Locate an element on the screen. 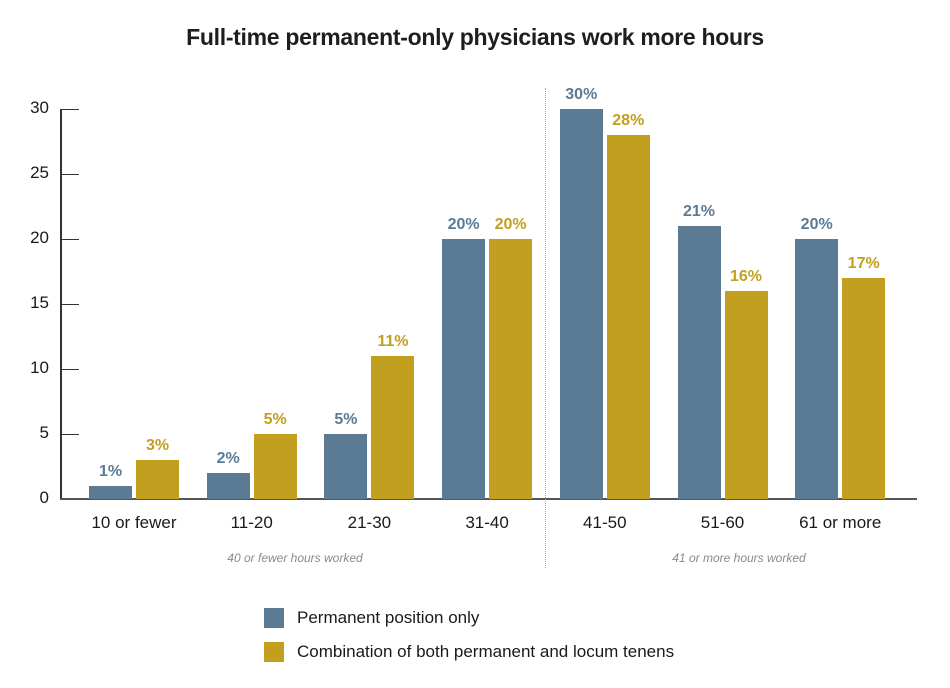  y-tick-label: 5 is located at coordinates (44, 432).